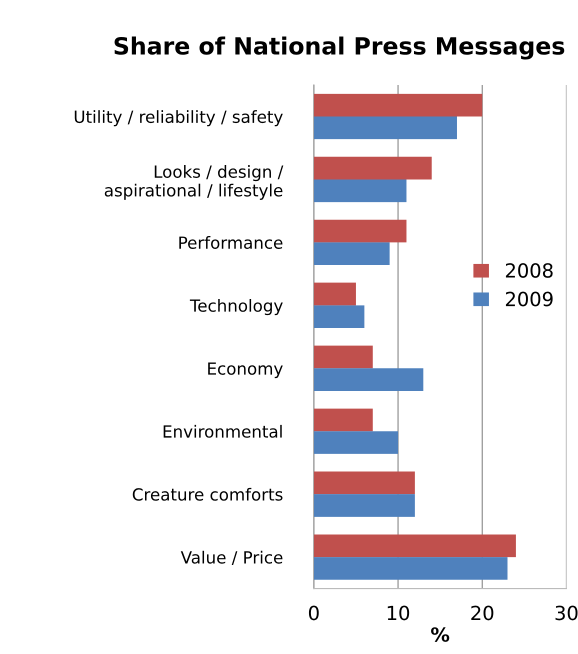  What do you see at coordinates (236, 307) in the screenshot?
I see `y-tick-label: Technology` at bounding box center [236, 307].